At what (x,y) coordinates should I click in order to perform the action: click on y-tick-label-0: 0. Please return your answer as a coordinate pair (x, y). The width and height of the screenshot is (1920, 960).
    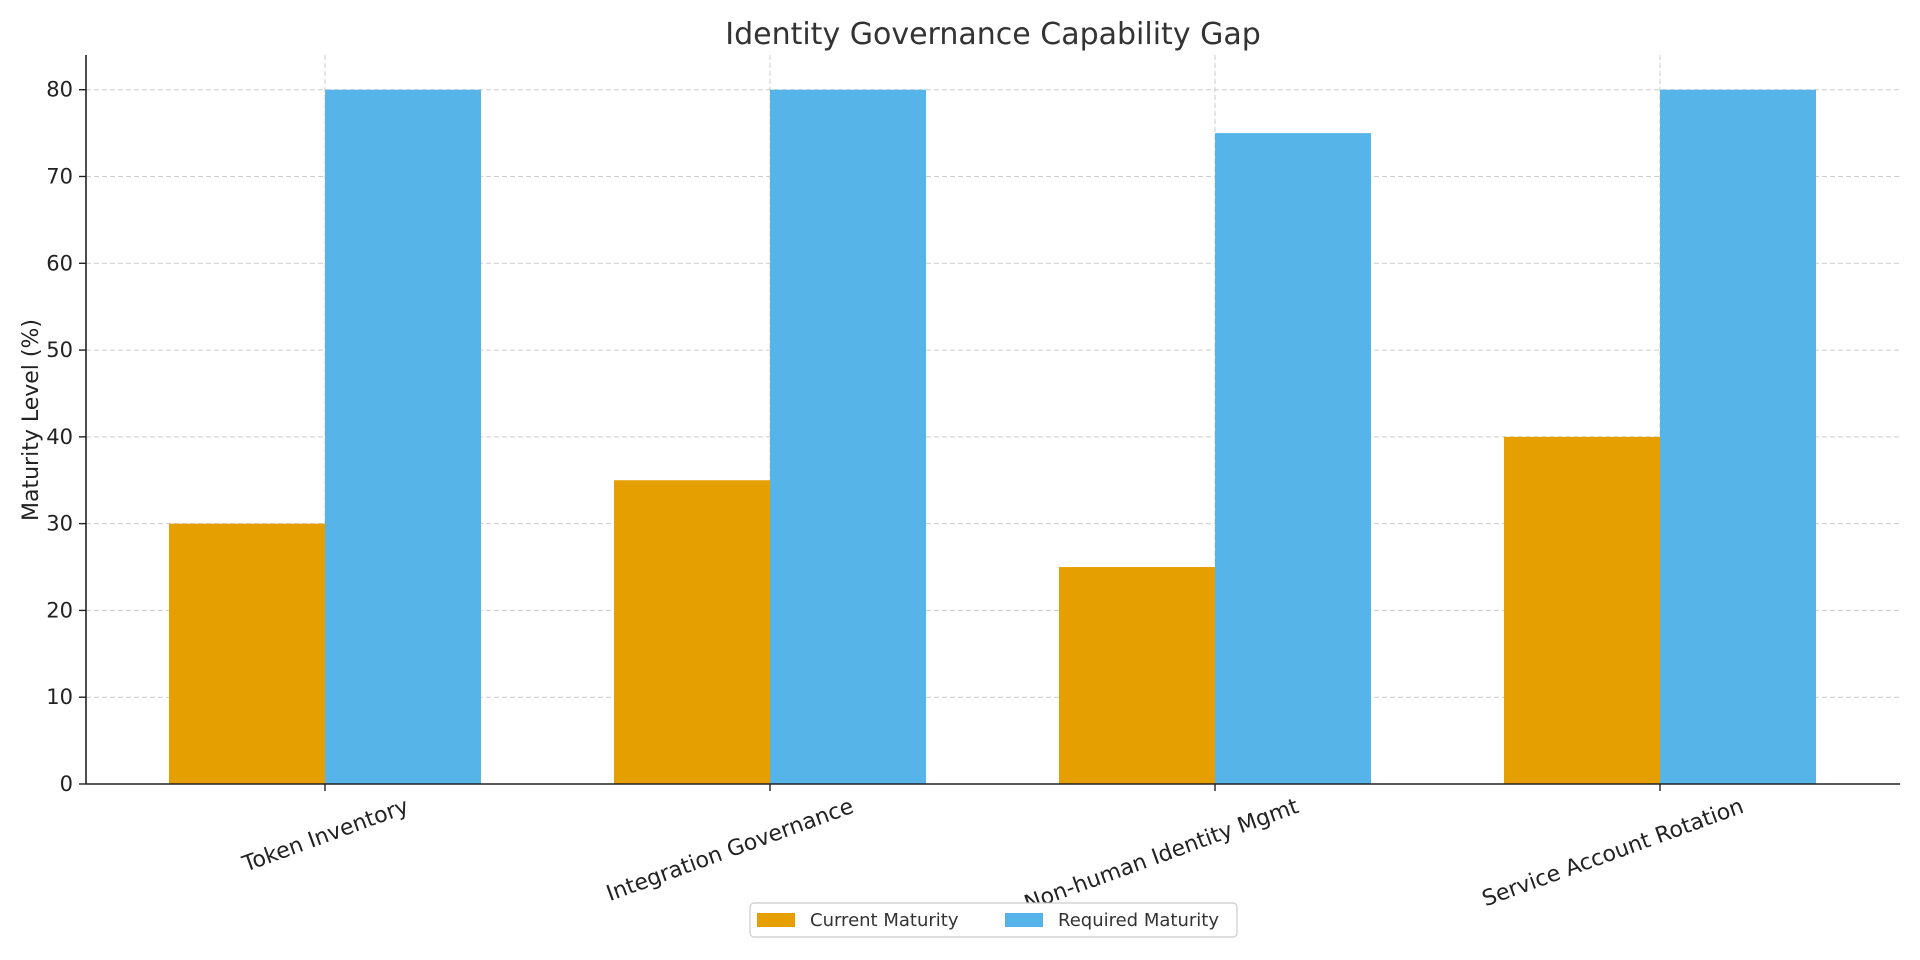
    Looking at the image, I should click on (66, 784).